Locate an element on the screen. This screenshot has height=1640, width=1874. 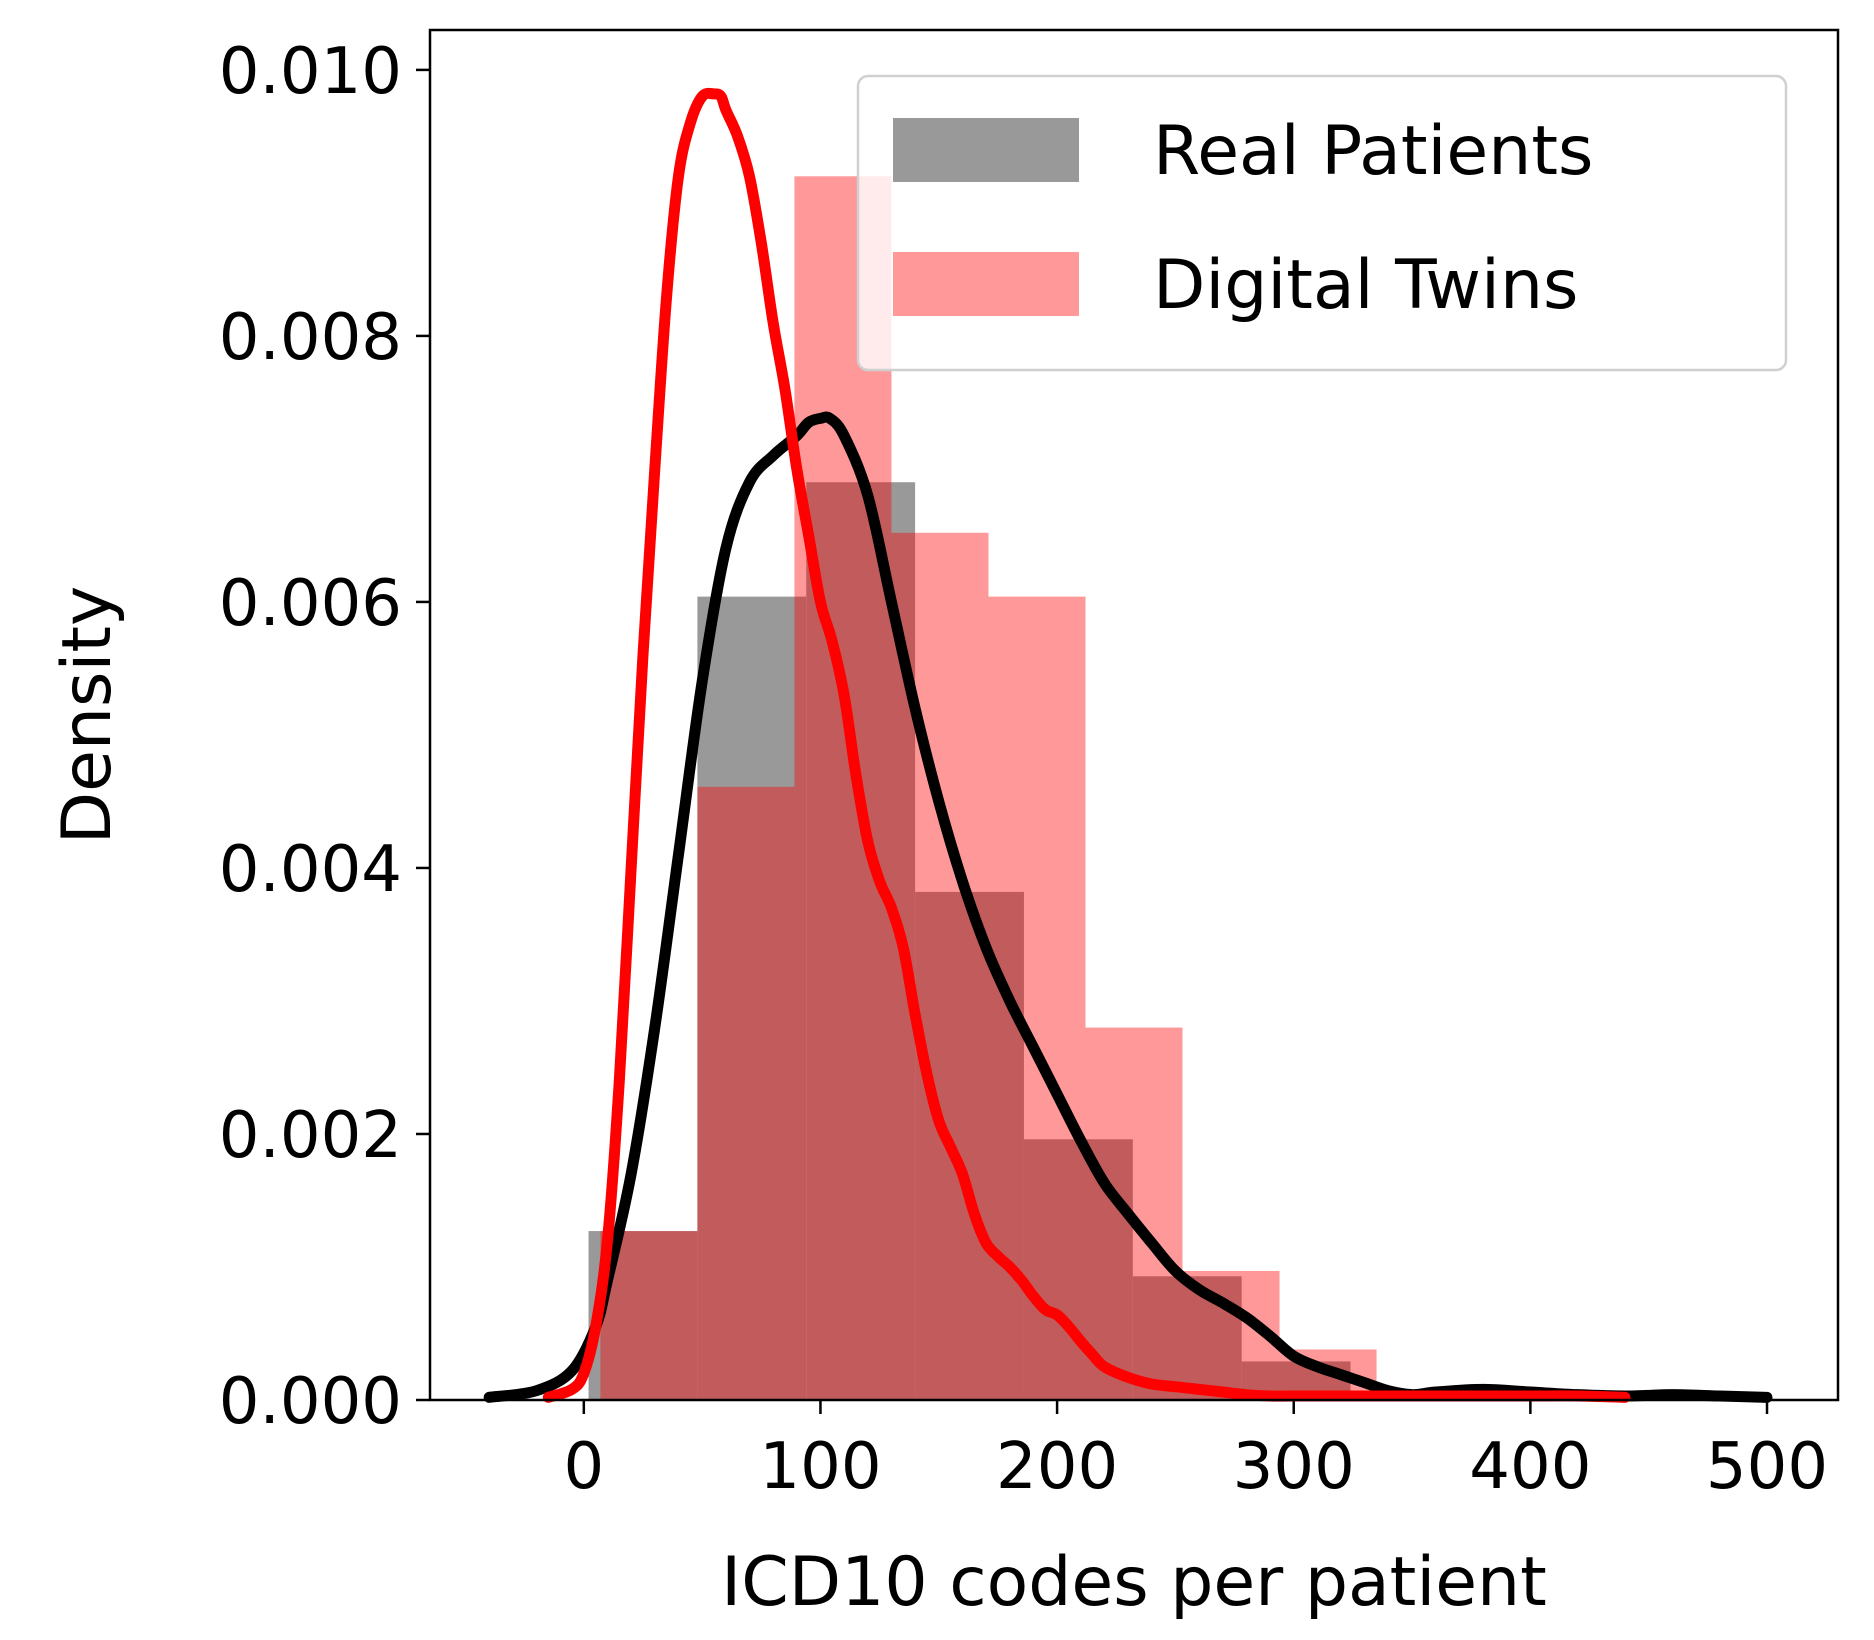
x-axis-ticks: 0 100 200 300 400 500 is located at coordinates (1195, 1452).